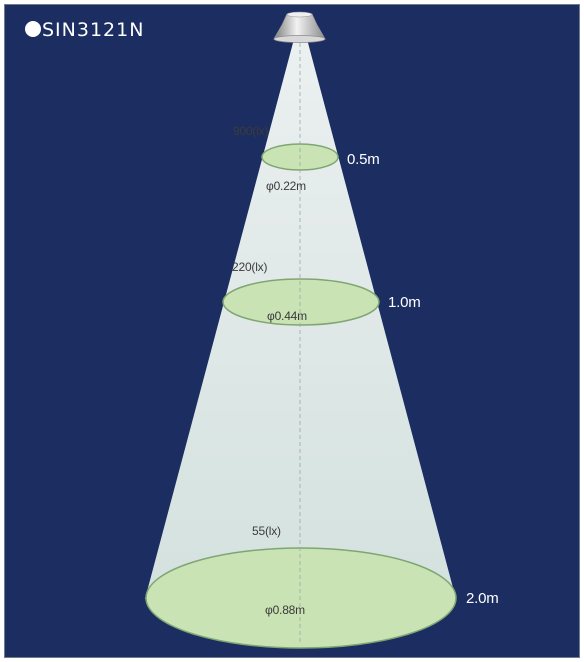 This screenshot has width=584, height=662. Describe the element at coordinates (266, 531) in the screenshot. I see `illuminance-label-2.0m: 55(lx)` at that location.